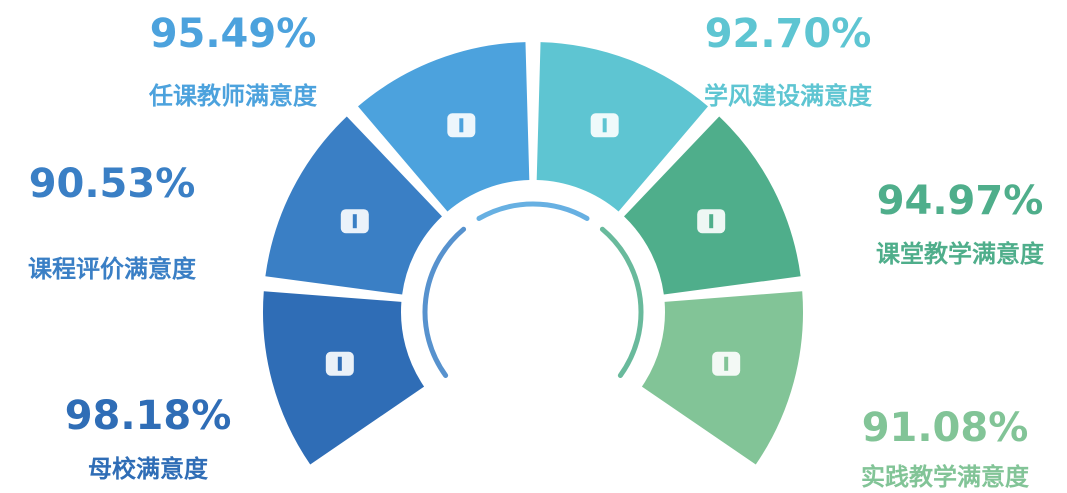 This screenshot has width=1067, height=493. I want to click on percentage: 95.49%, so click(233, 34).